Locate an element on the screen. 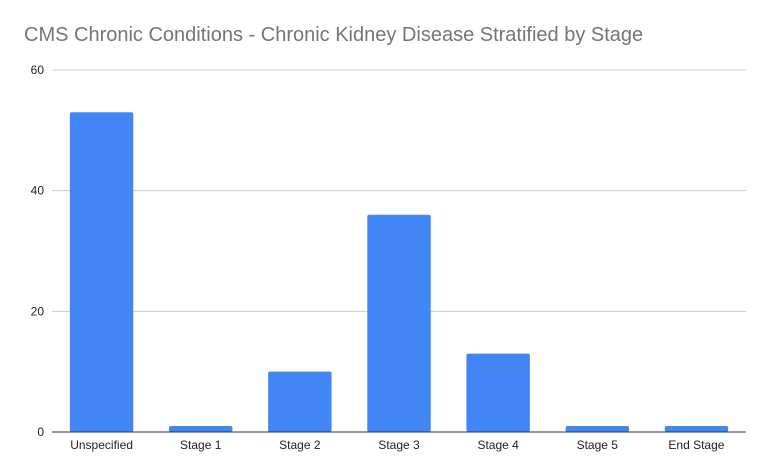  y-tick-label-20: 20 is located at coordinates (38, 311).